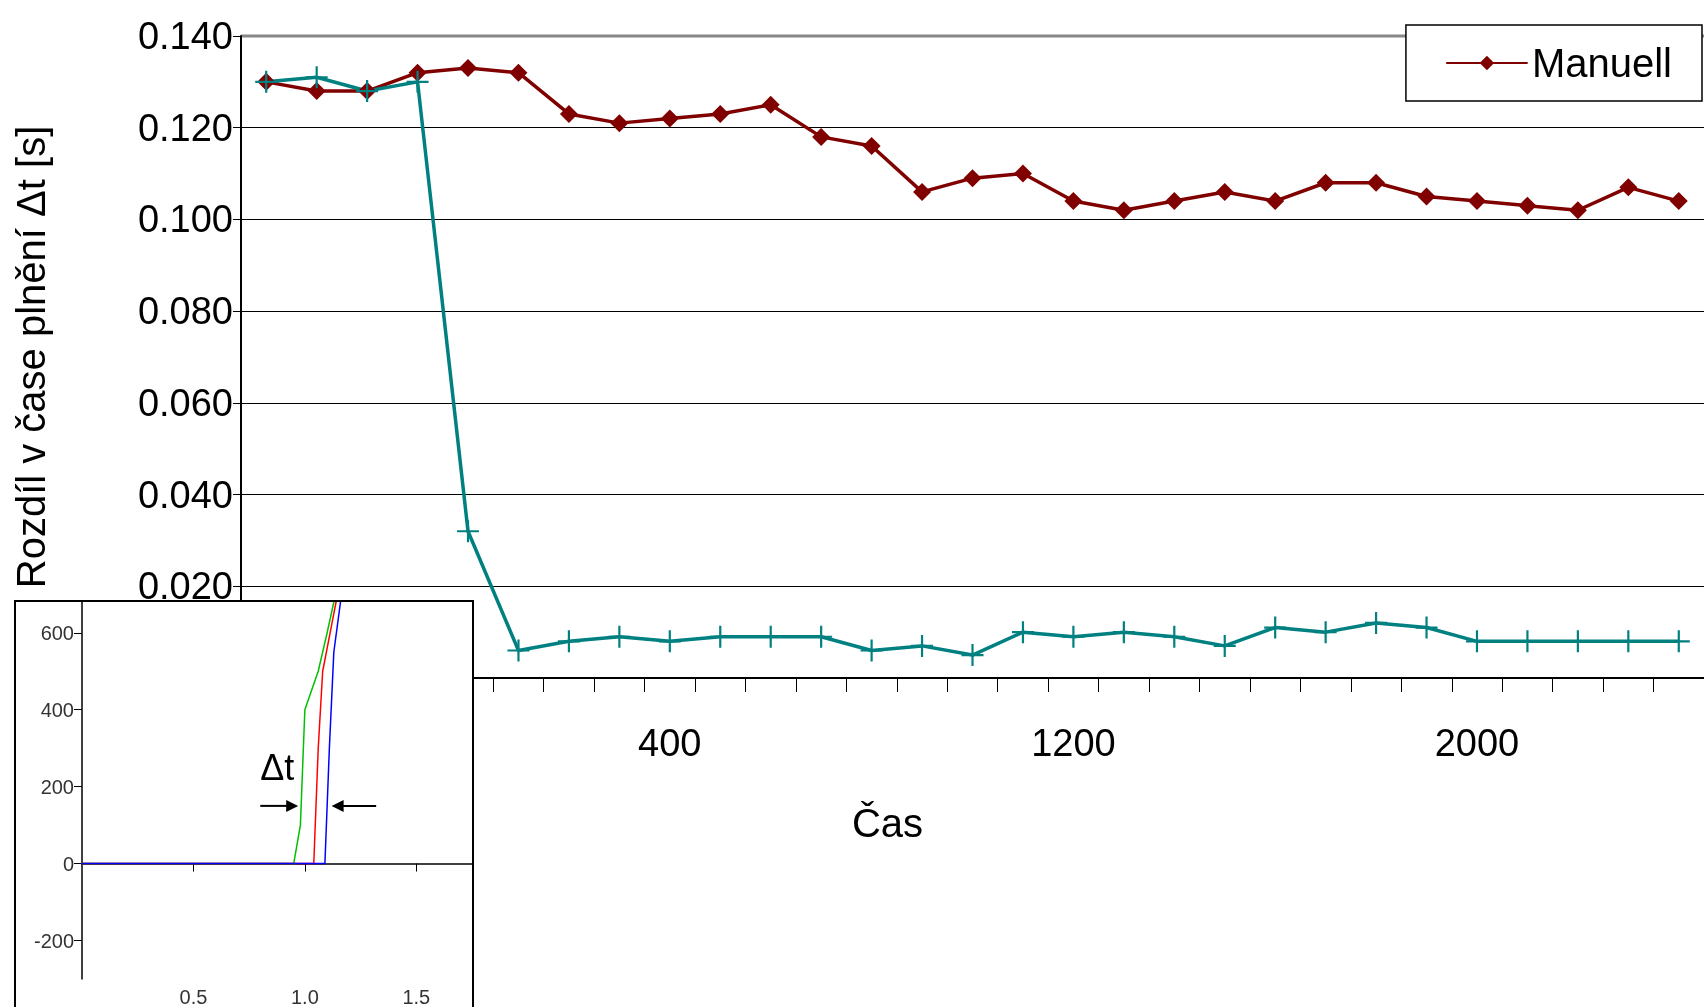 This screenshot has height=1007, width=1704. What do you see at coordinates (68, 863) in the screenshot?
I see `y-tick-label: 0` at bounding box center [68, 863].